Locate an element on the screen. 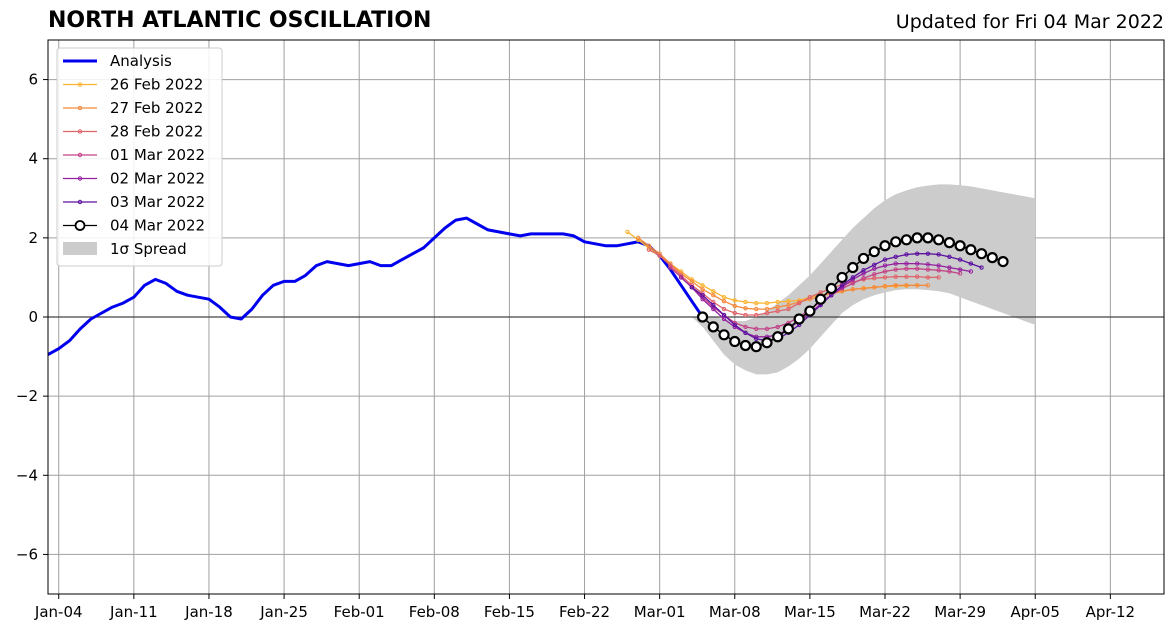 The height and width of the screenshot is (633, 1176). analysis-line is located at coordinates (375, 286).